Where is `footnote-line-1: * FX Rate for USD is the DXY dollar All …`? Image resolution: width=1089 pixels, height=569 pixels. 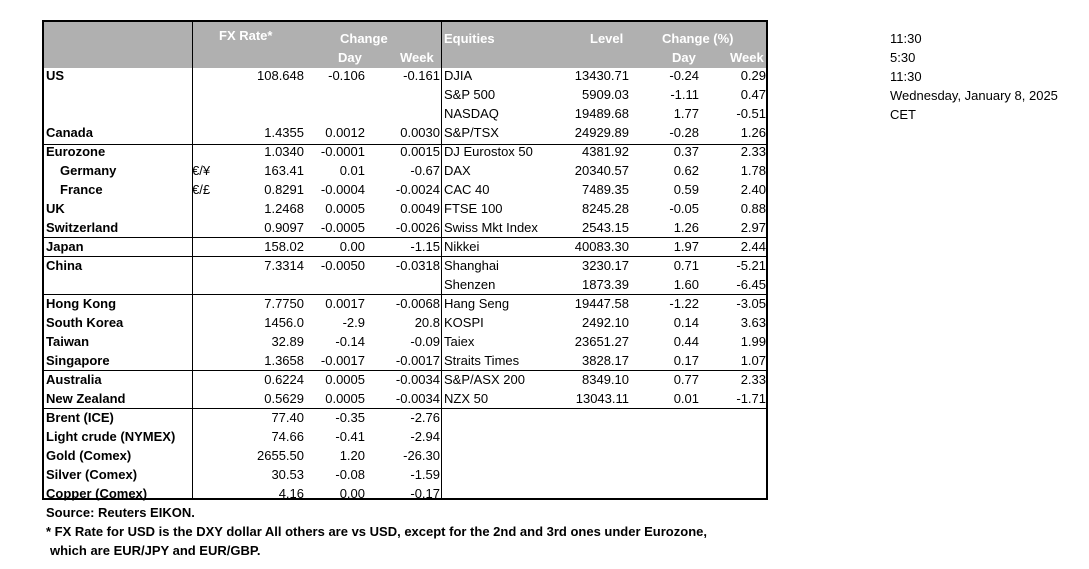 footnote-line-1: * FX Rate for USD is the DXY dollar All … is located at coordinates (376, 531).